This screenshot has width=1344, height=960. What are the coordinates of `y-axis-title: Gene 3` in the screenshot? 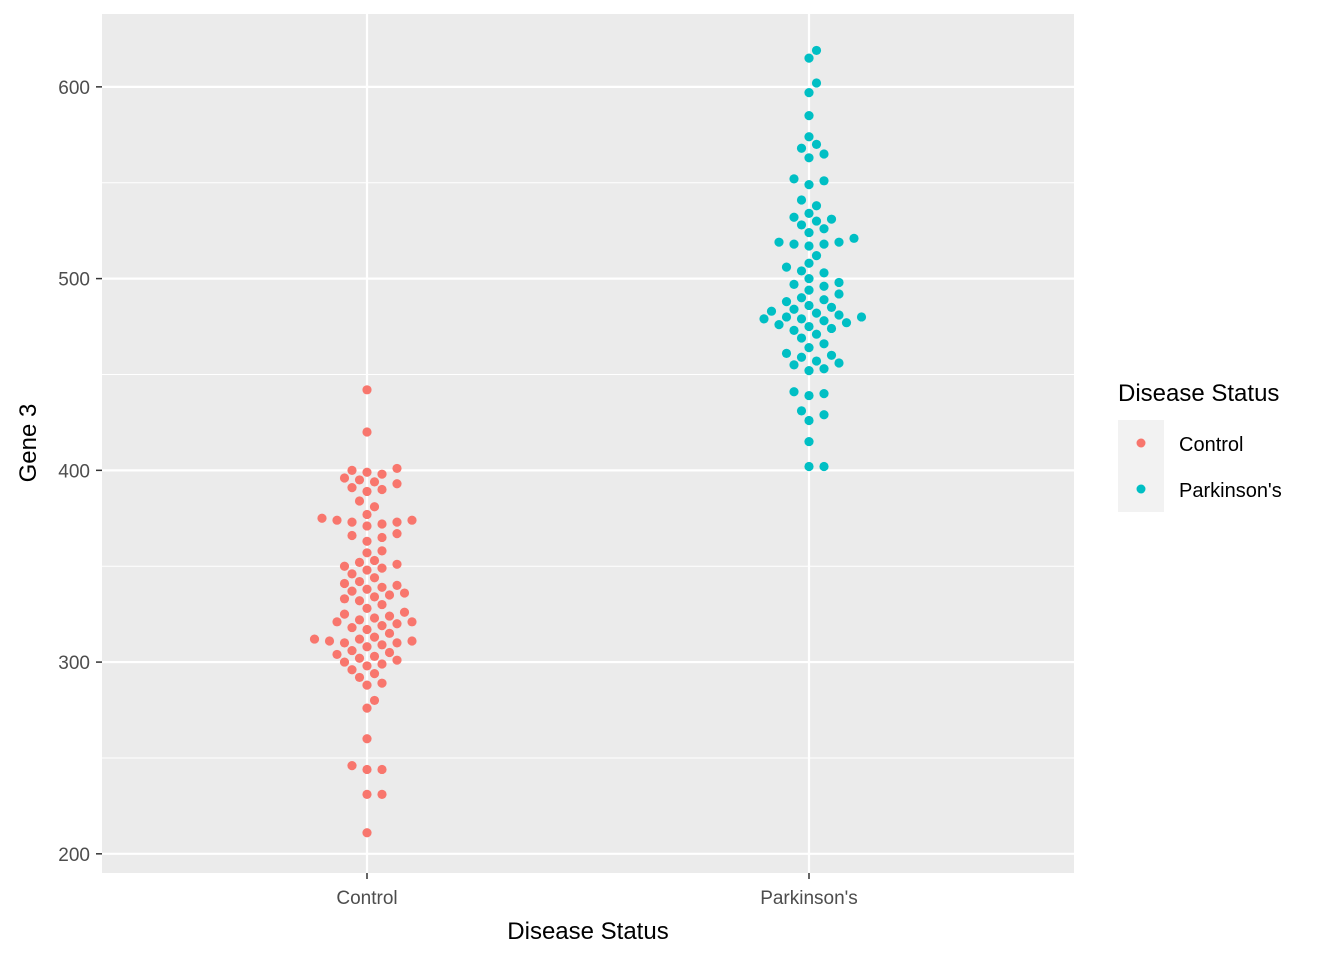 It's located at (28, 443).